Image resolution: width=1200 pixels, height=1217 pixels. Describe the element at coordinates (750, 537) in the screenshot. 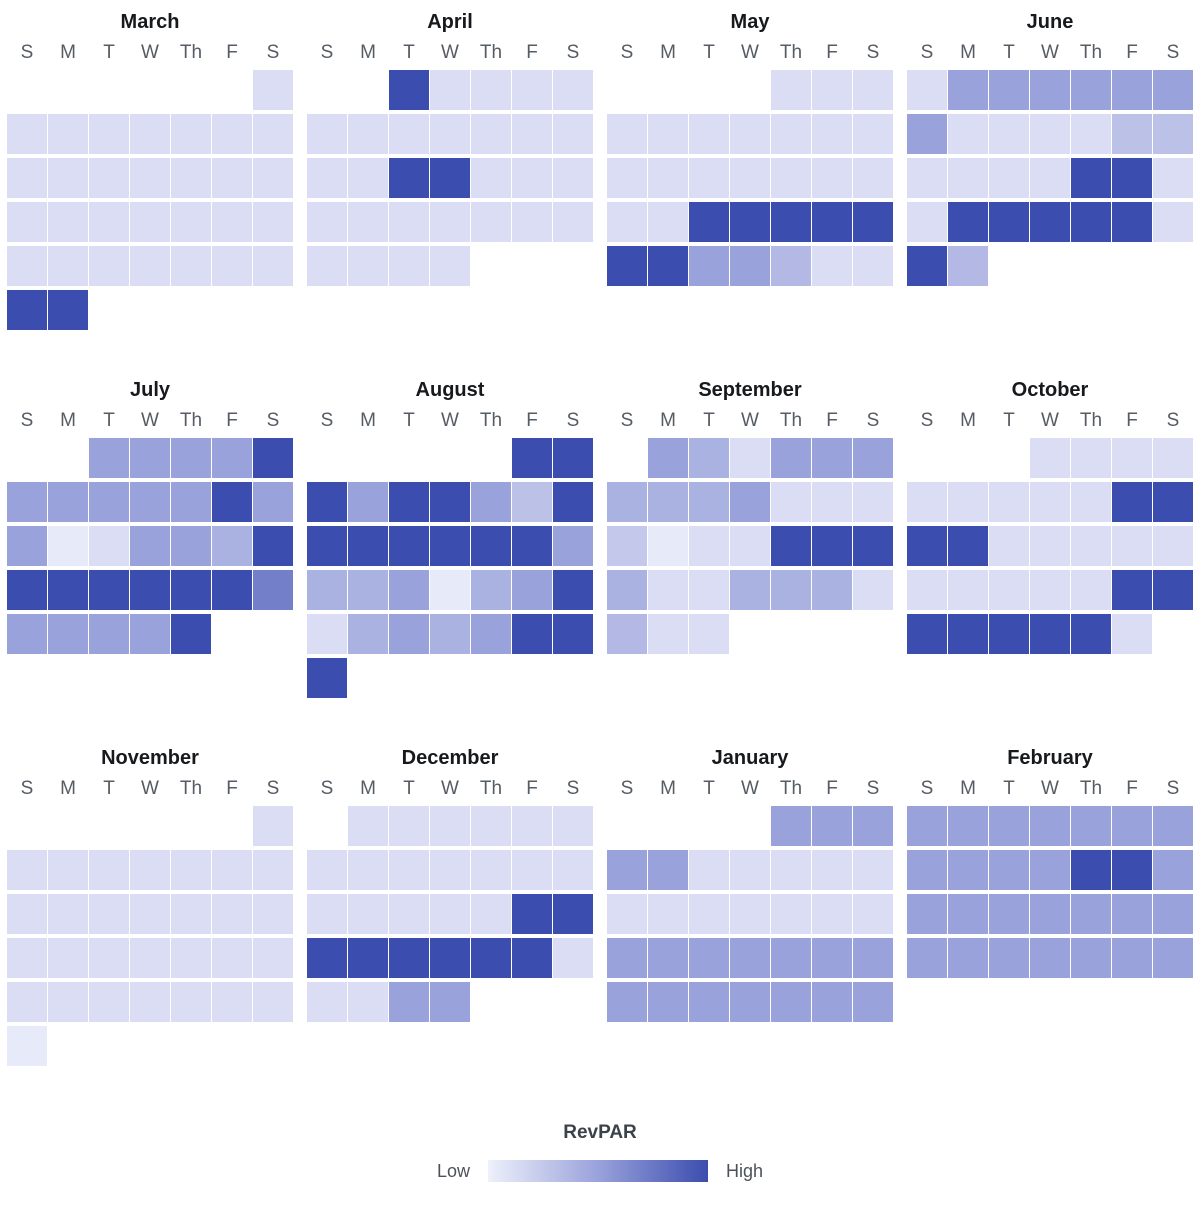

I see `month-september: September S M T W Th F S` at that location.